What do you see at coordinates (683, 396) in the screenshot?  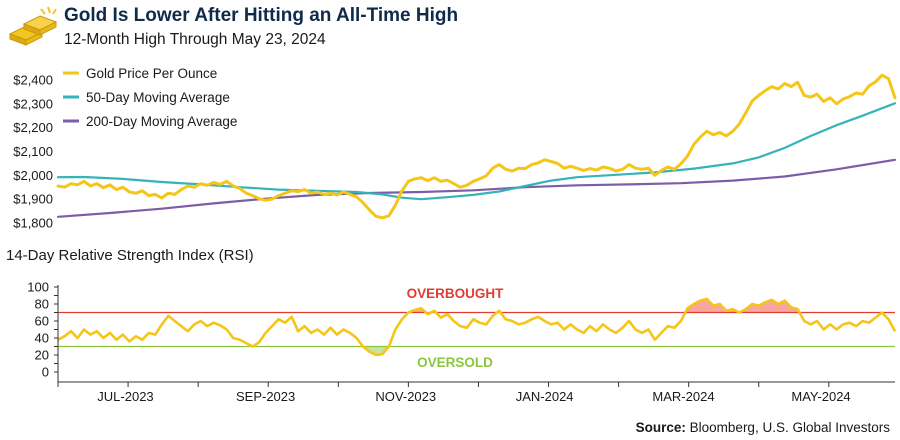 I see `x-tick-label: MAR-2024` at bounding box center [683, 396].